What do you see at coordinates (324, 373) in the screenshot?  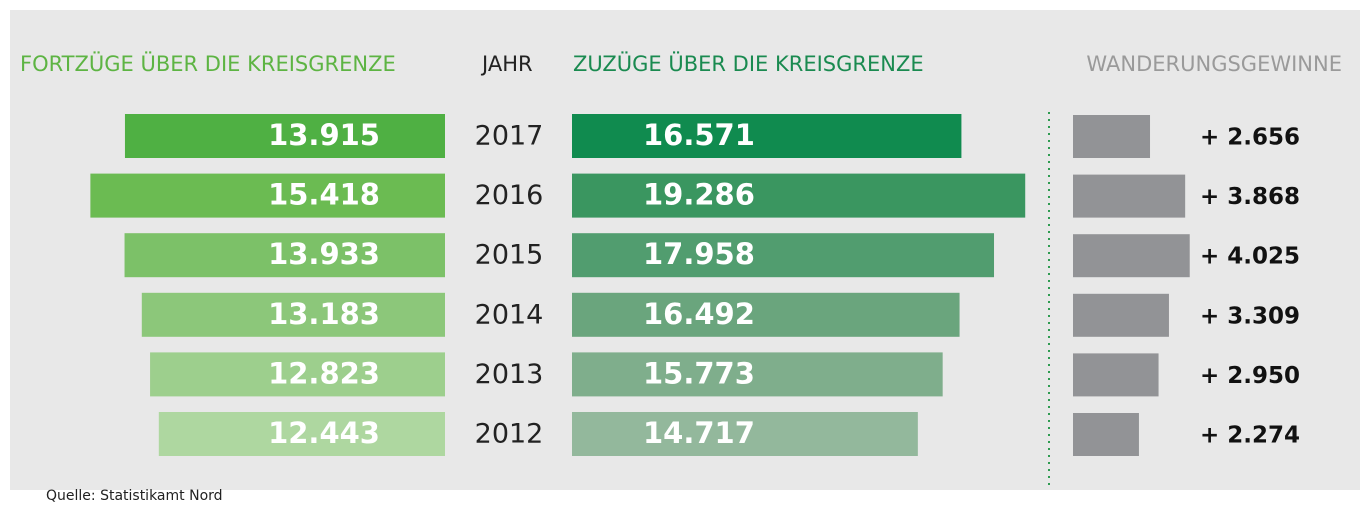 I see `value-label-left: 12.823` at bounding box center [324, 373].